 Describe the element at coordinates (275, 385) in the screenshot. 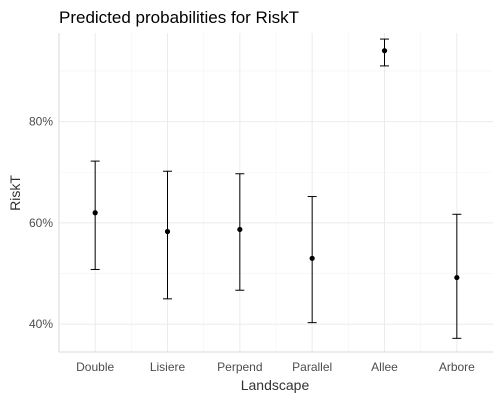

I see `x-axis-title: Landscape` at that location.